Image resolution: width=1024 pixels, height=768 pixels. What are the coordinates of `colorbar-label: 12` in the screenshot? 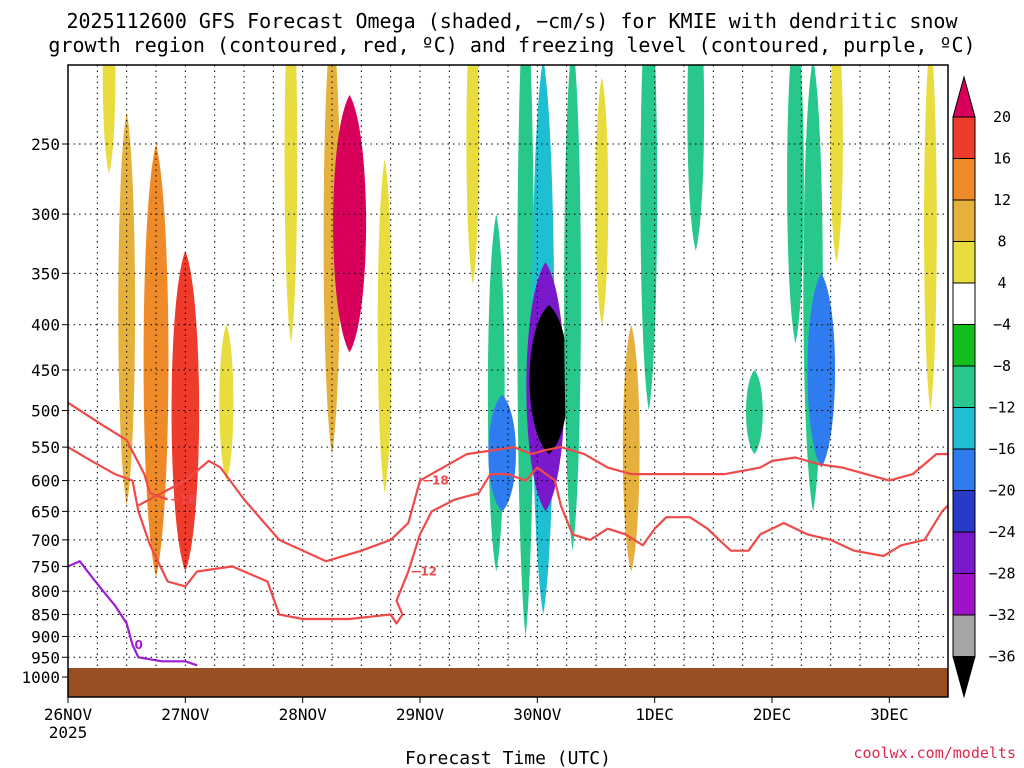 It's located at (1002, 200).